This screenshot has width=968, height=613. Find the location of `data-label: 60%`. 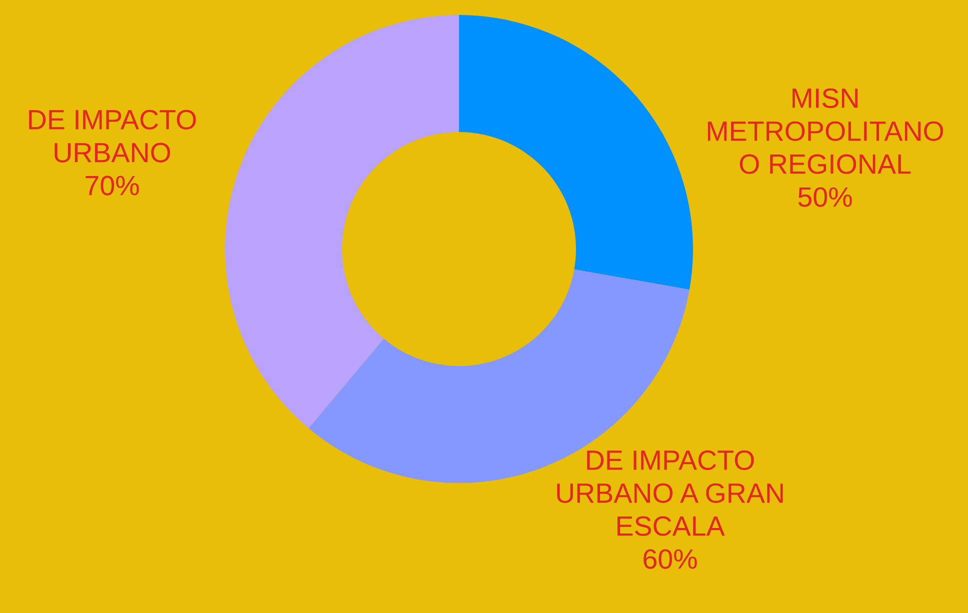

data-label: 60% is located at coordinates (670, 559).